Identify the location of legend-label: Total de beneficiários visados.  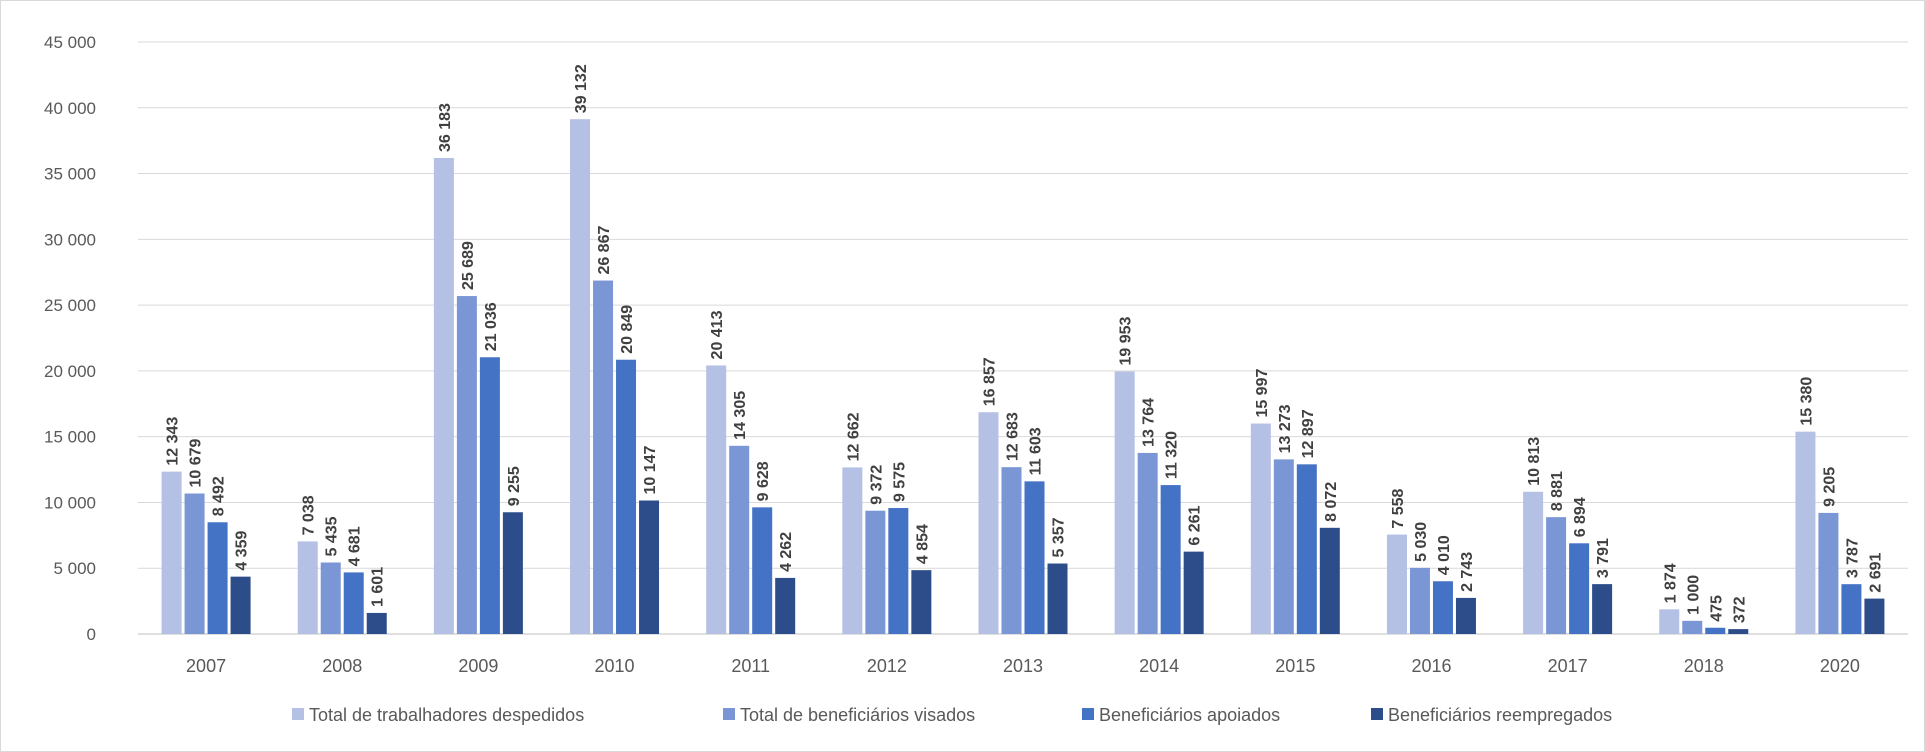
(857, 715).